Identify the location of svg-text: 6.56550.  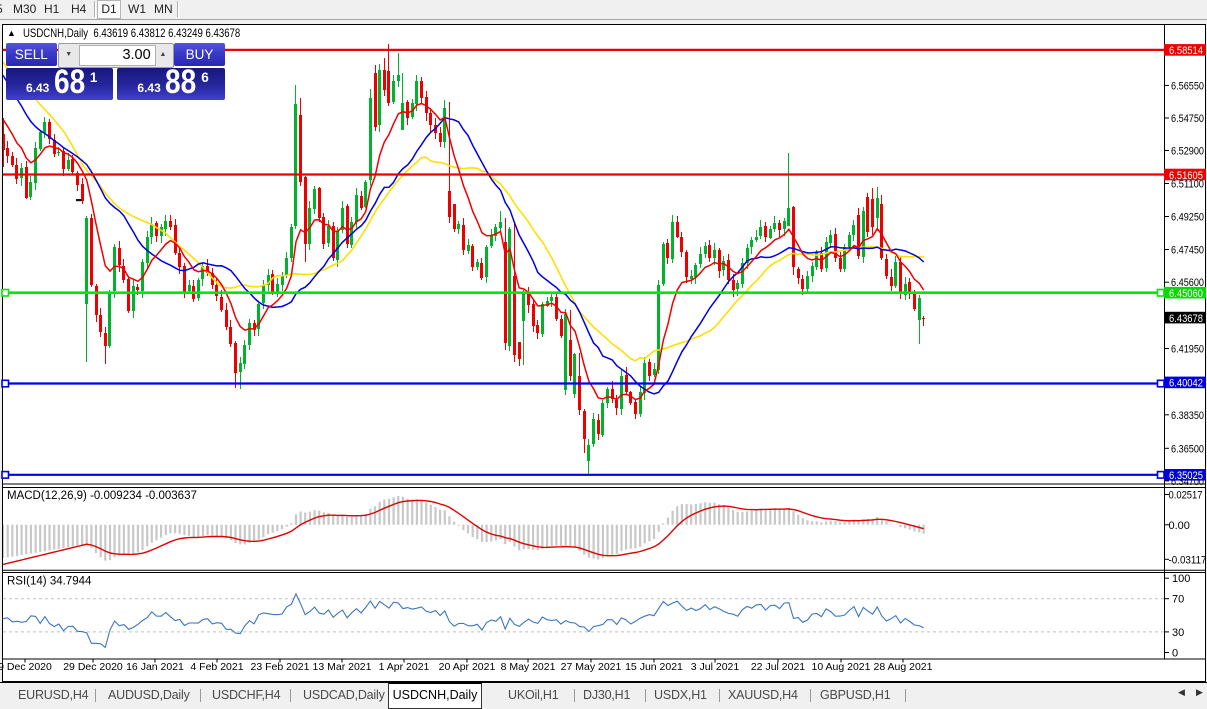
(1187, 86).